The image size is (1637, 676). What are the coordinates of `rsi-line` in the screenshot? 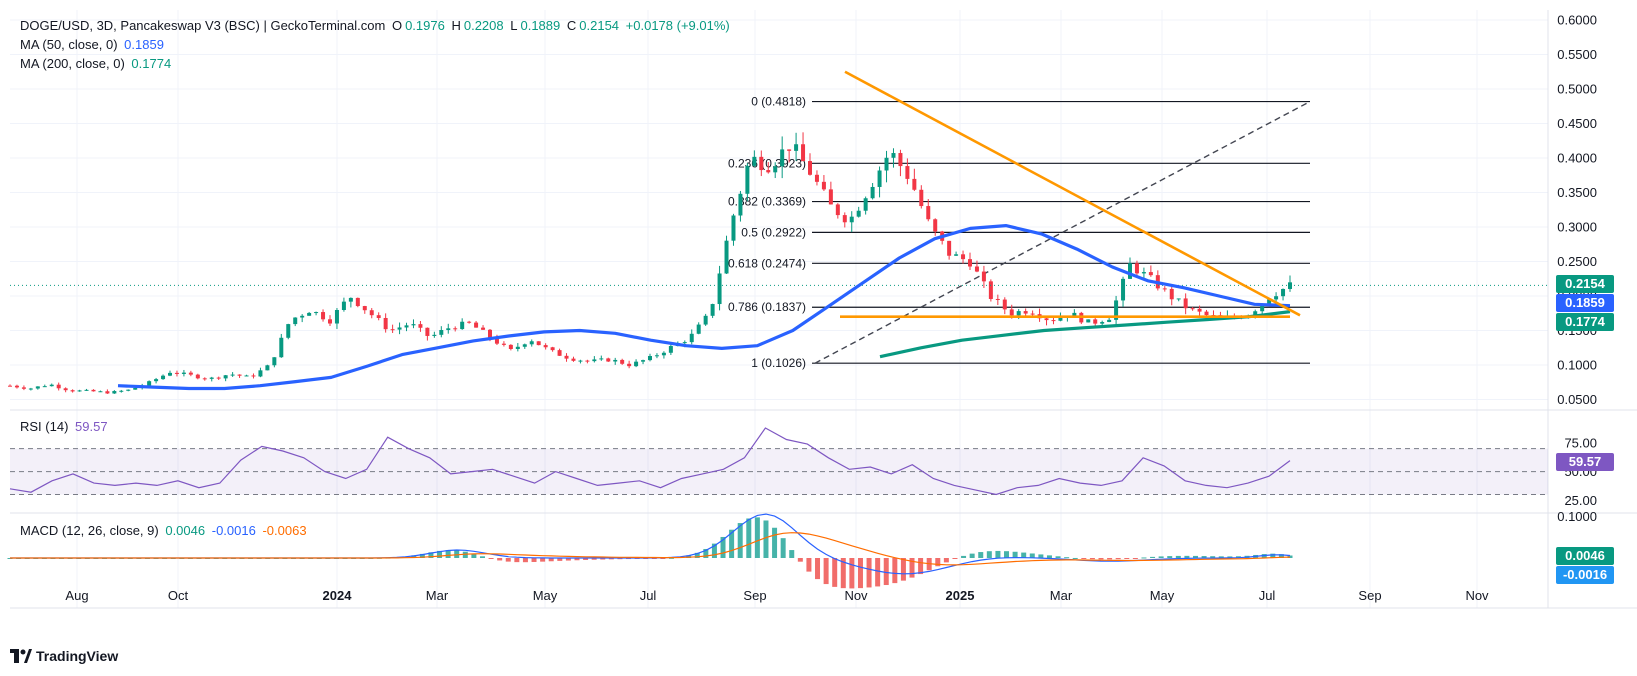 It's located at (650, 461).